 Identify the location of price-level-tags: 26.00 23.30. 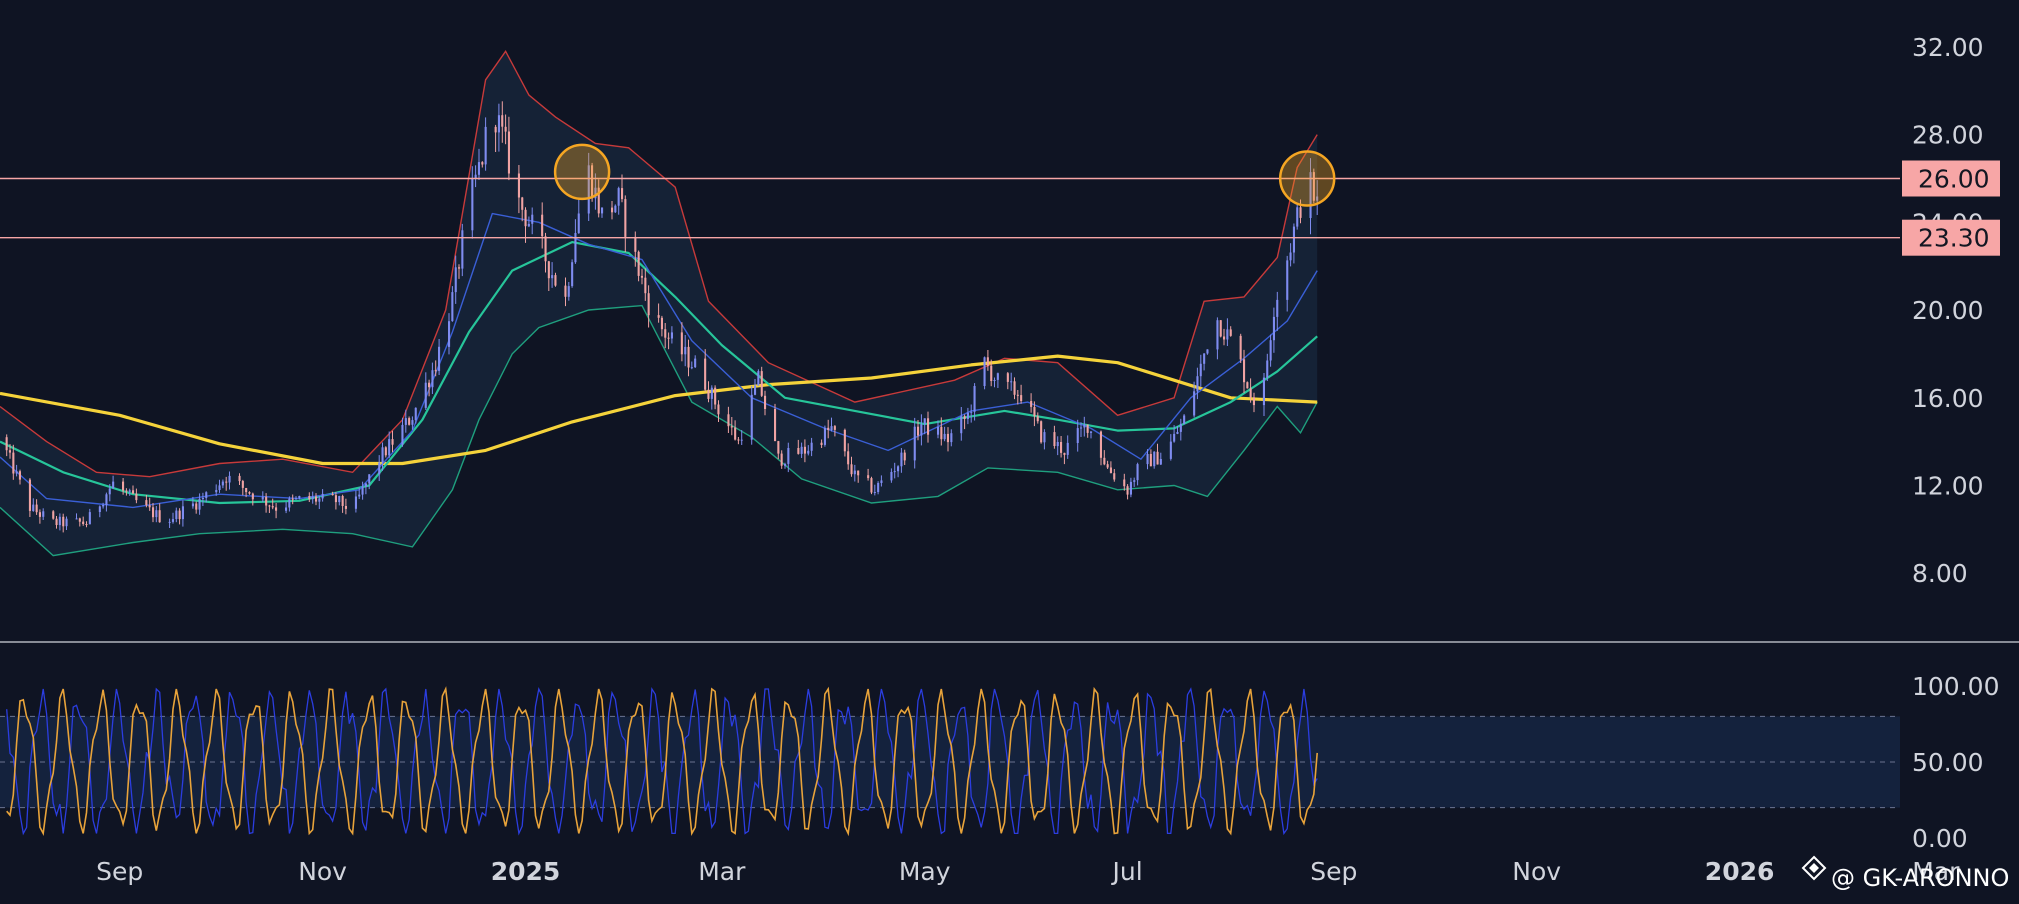
(1951, 208).